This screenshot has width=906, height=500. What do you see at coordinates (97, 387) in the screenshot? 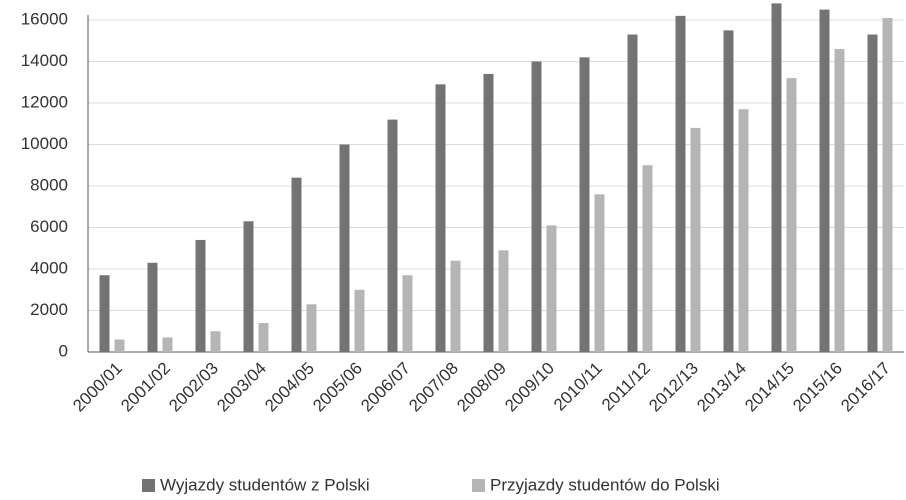
I see `x-tick-label: 2000/01` at bounding box center [97, 387].